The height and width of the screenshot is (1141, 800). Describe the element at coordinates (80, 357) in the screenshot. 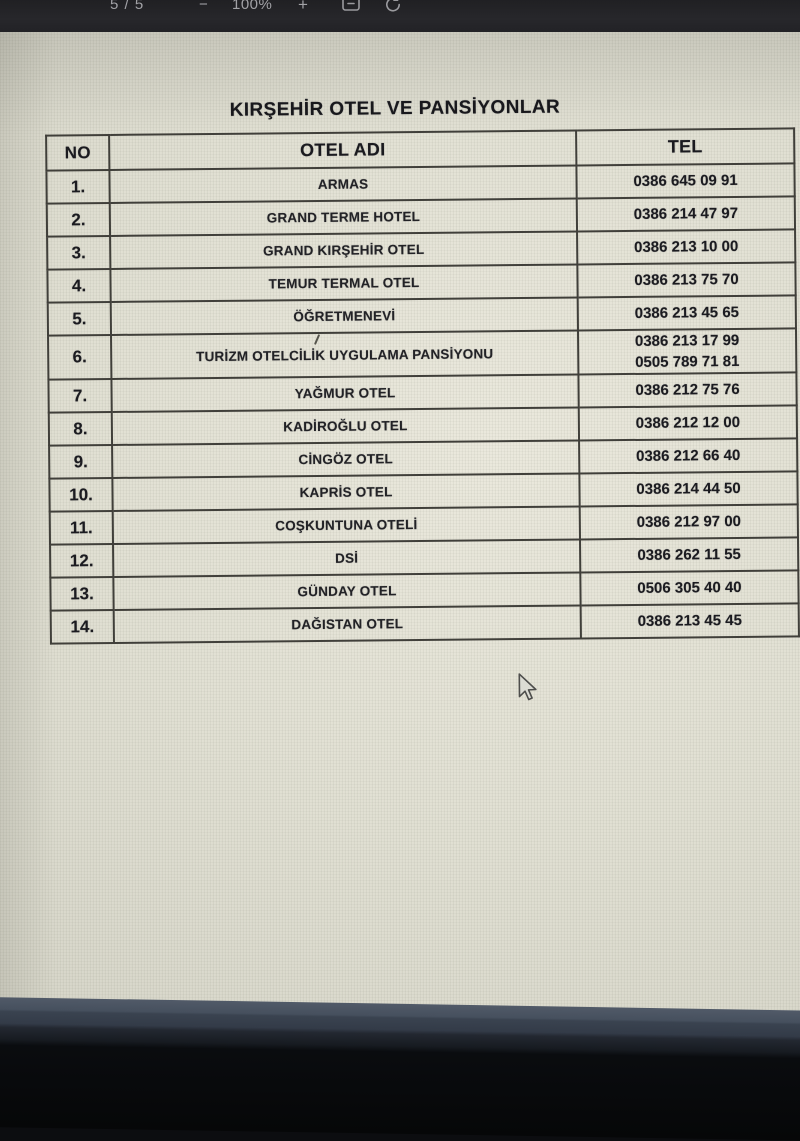

I see `row-no: 6.` at that location.